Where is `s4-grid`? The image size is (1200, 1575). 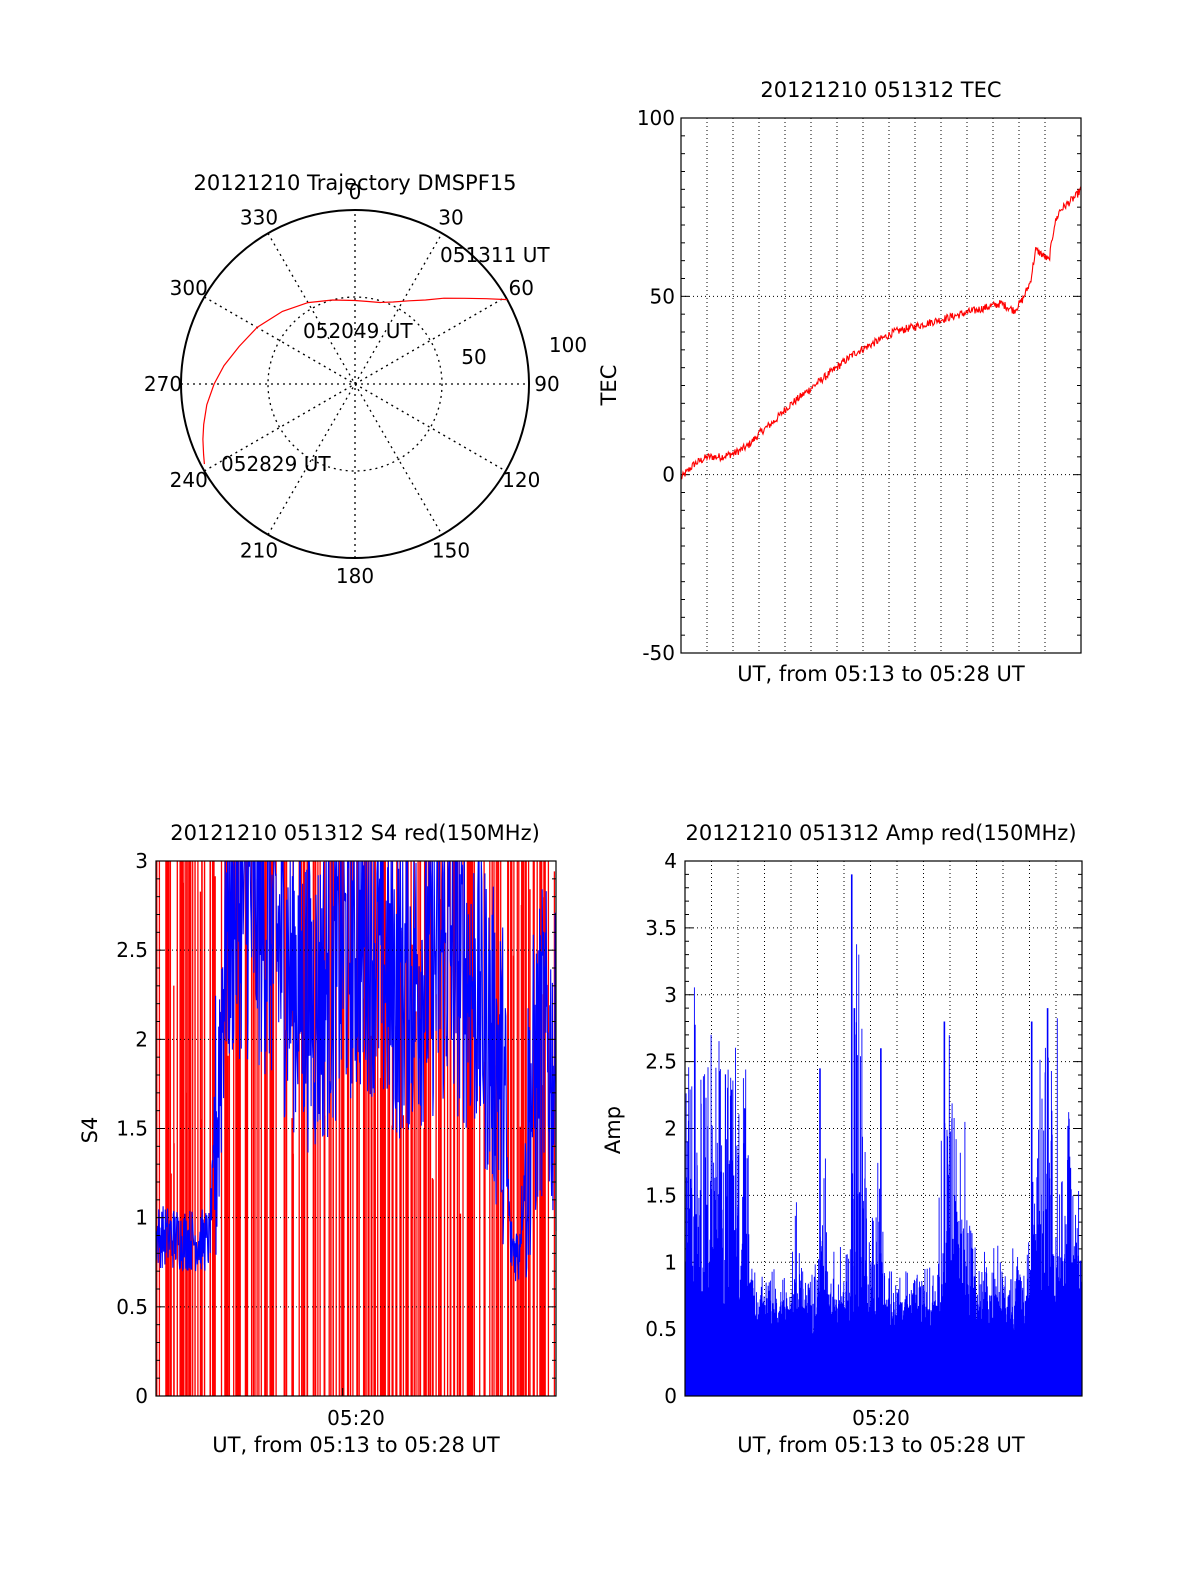 s4-grid is located at coordinates (356, 1128).